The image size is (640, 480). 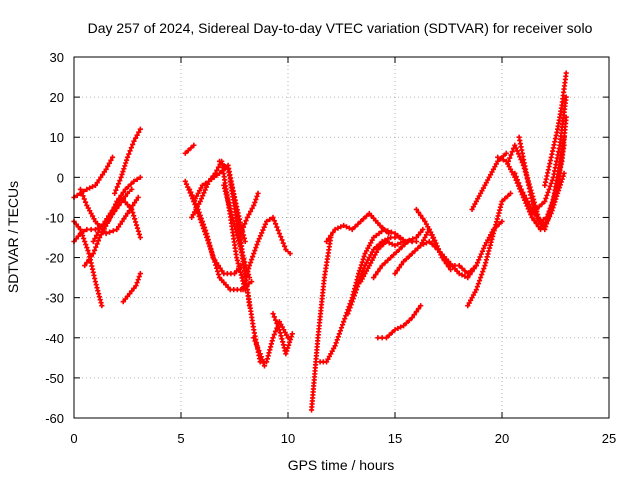 I want to click on series-s28, so click(x=395, y=259).